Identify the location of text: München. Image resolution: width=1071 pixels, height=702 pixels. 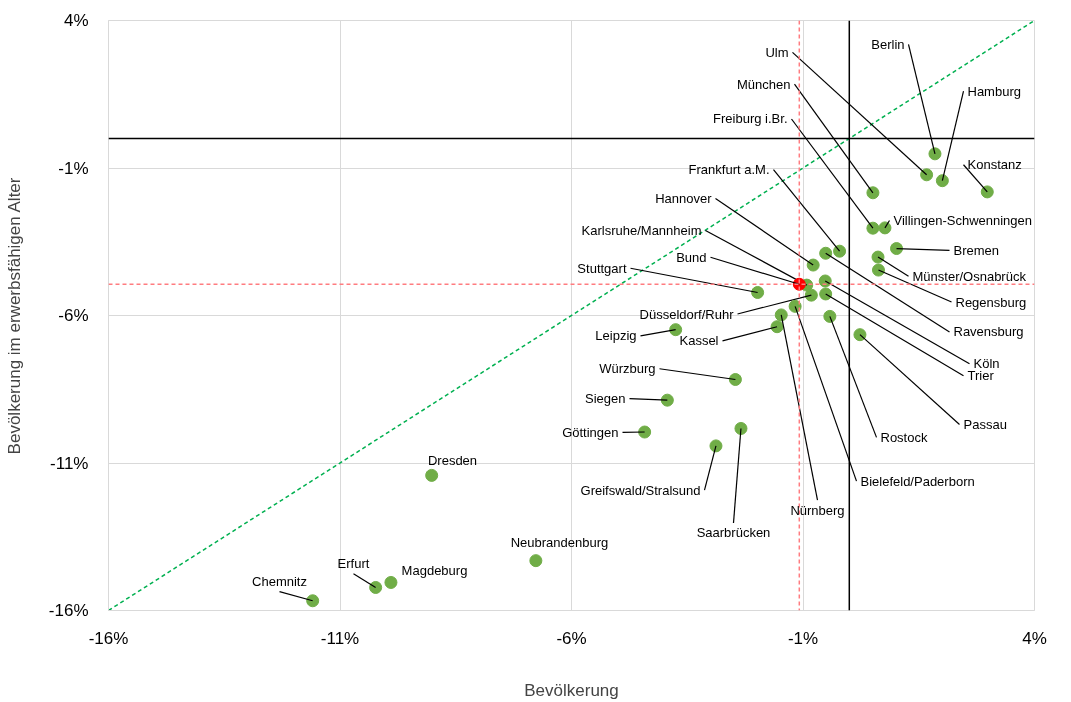
(764, 84).